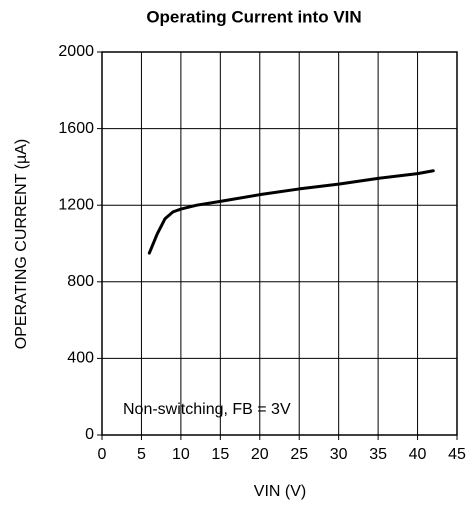  Describe the element at coordinates (291, 212) in the screenshot. I see `series-line` at that location.